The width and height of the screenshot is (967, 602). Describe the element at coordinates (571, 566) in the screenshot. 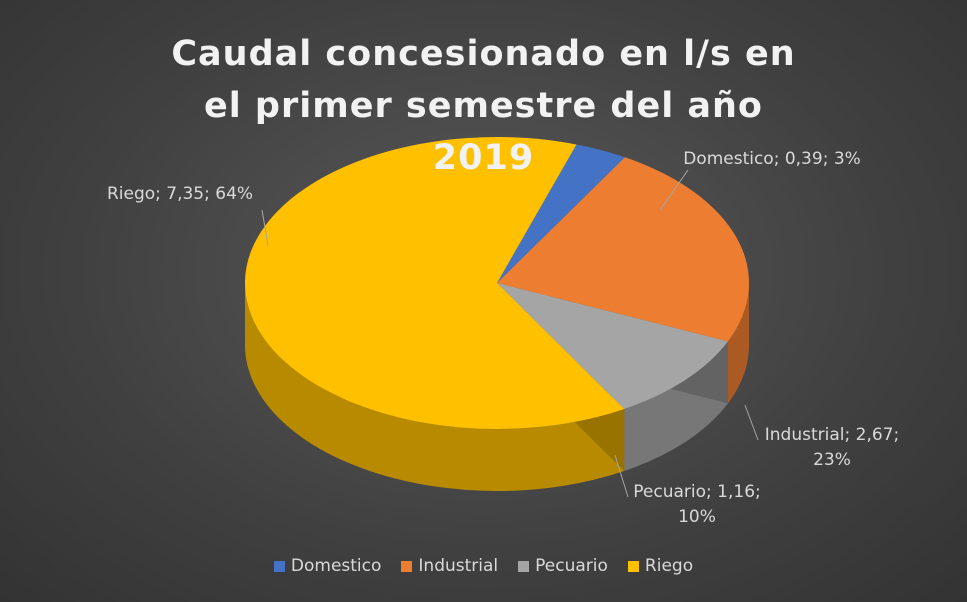

I see `legend-label: Pecuario` at that location.